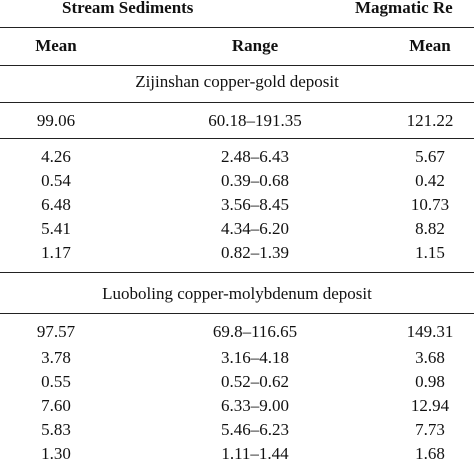  I want to click on cell-range: 0.82–1.39, so click(255, 252).